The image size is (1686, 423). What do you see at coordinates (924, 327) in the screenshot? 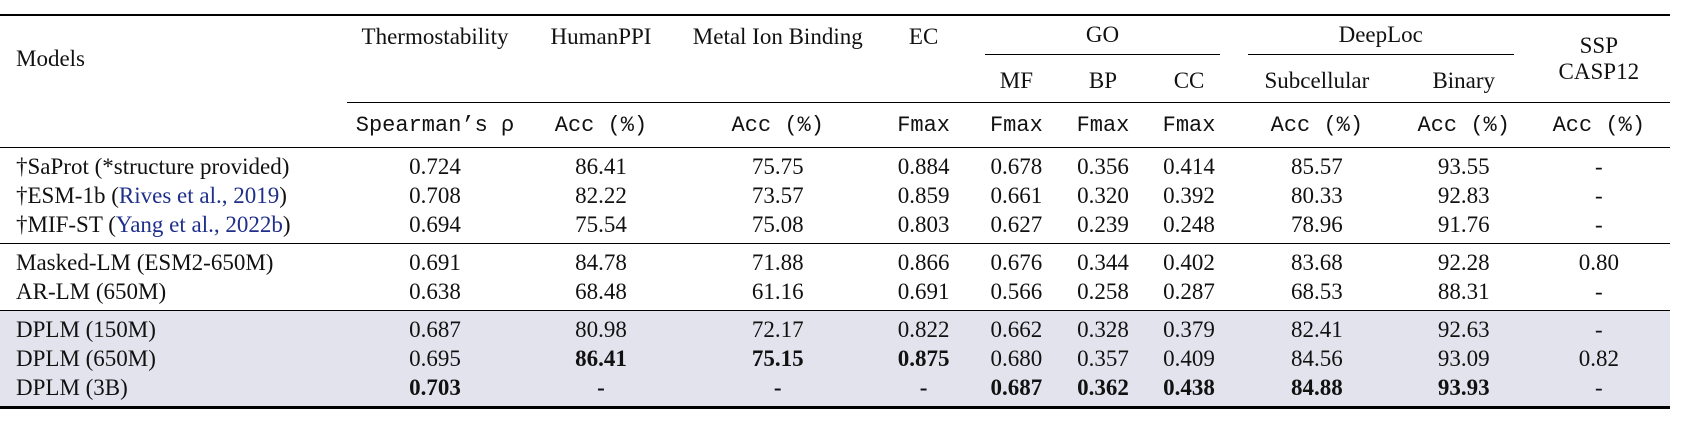
I see `cell: 0.822` at bounding box center [924, 327].